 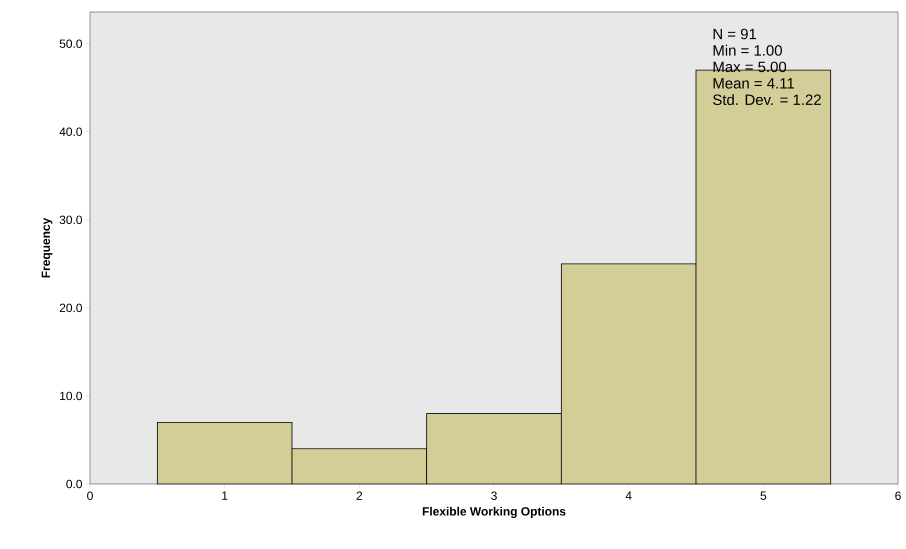 I want to click on annotation: N = 91, so click(x=735, y=34).